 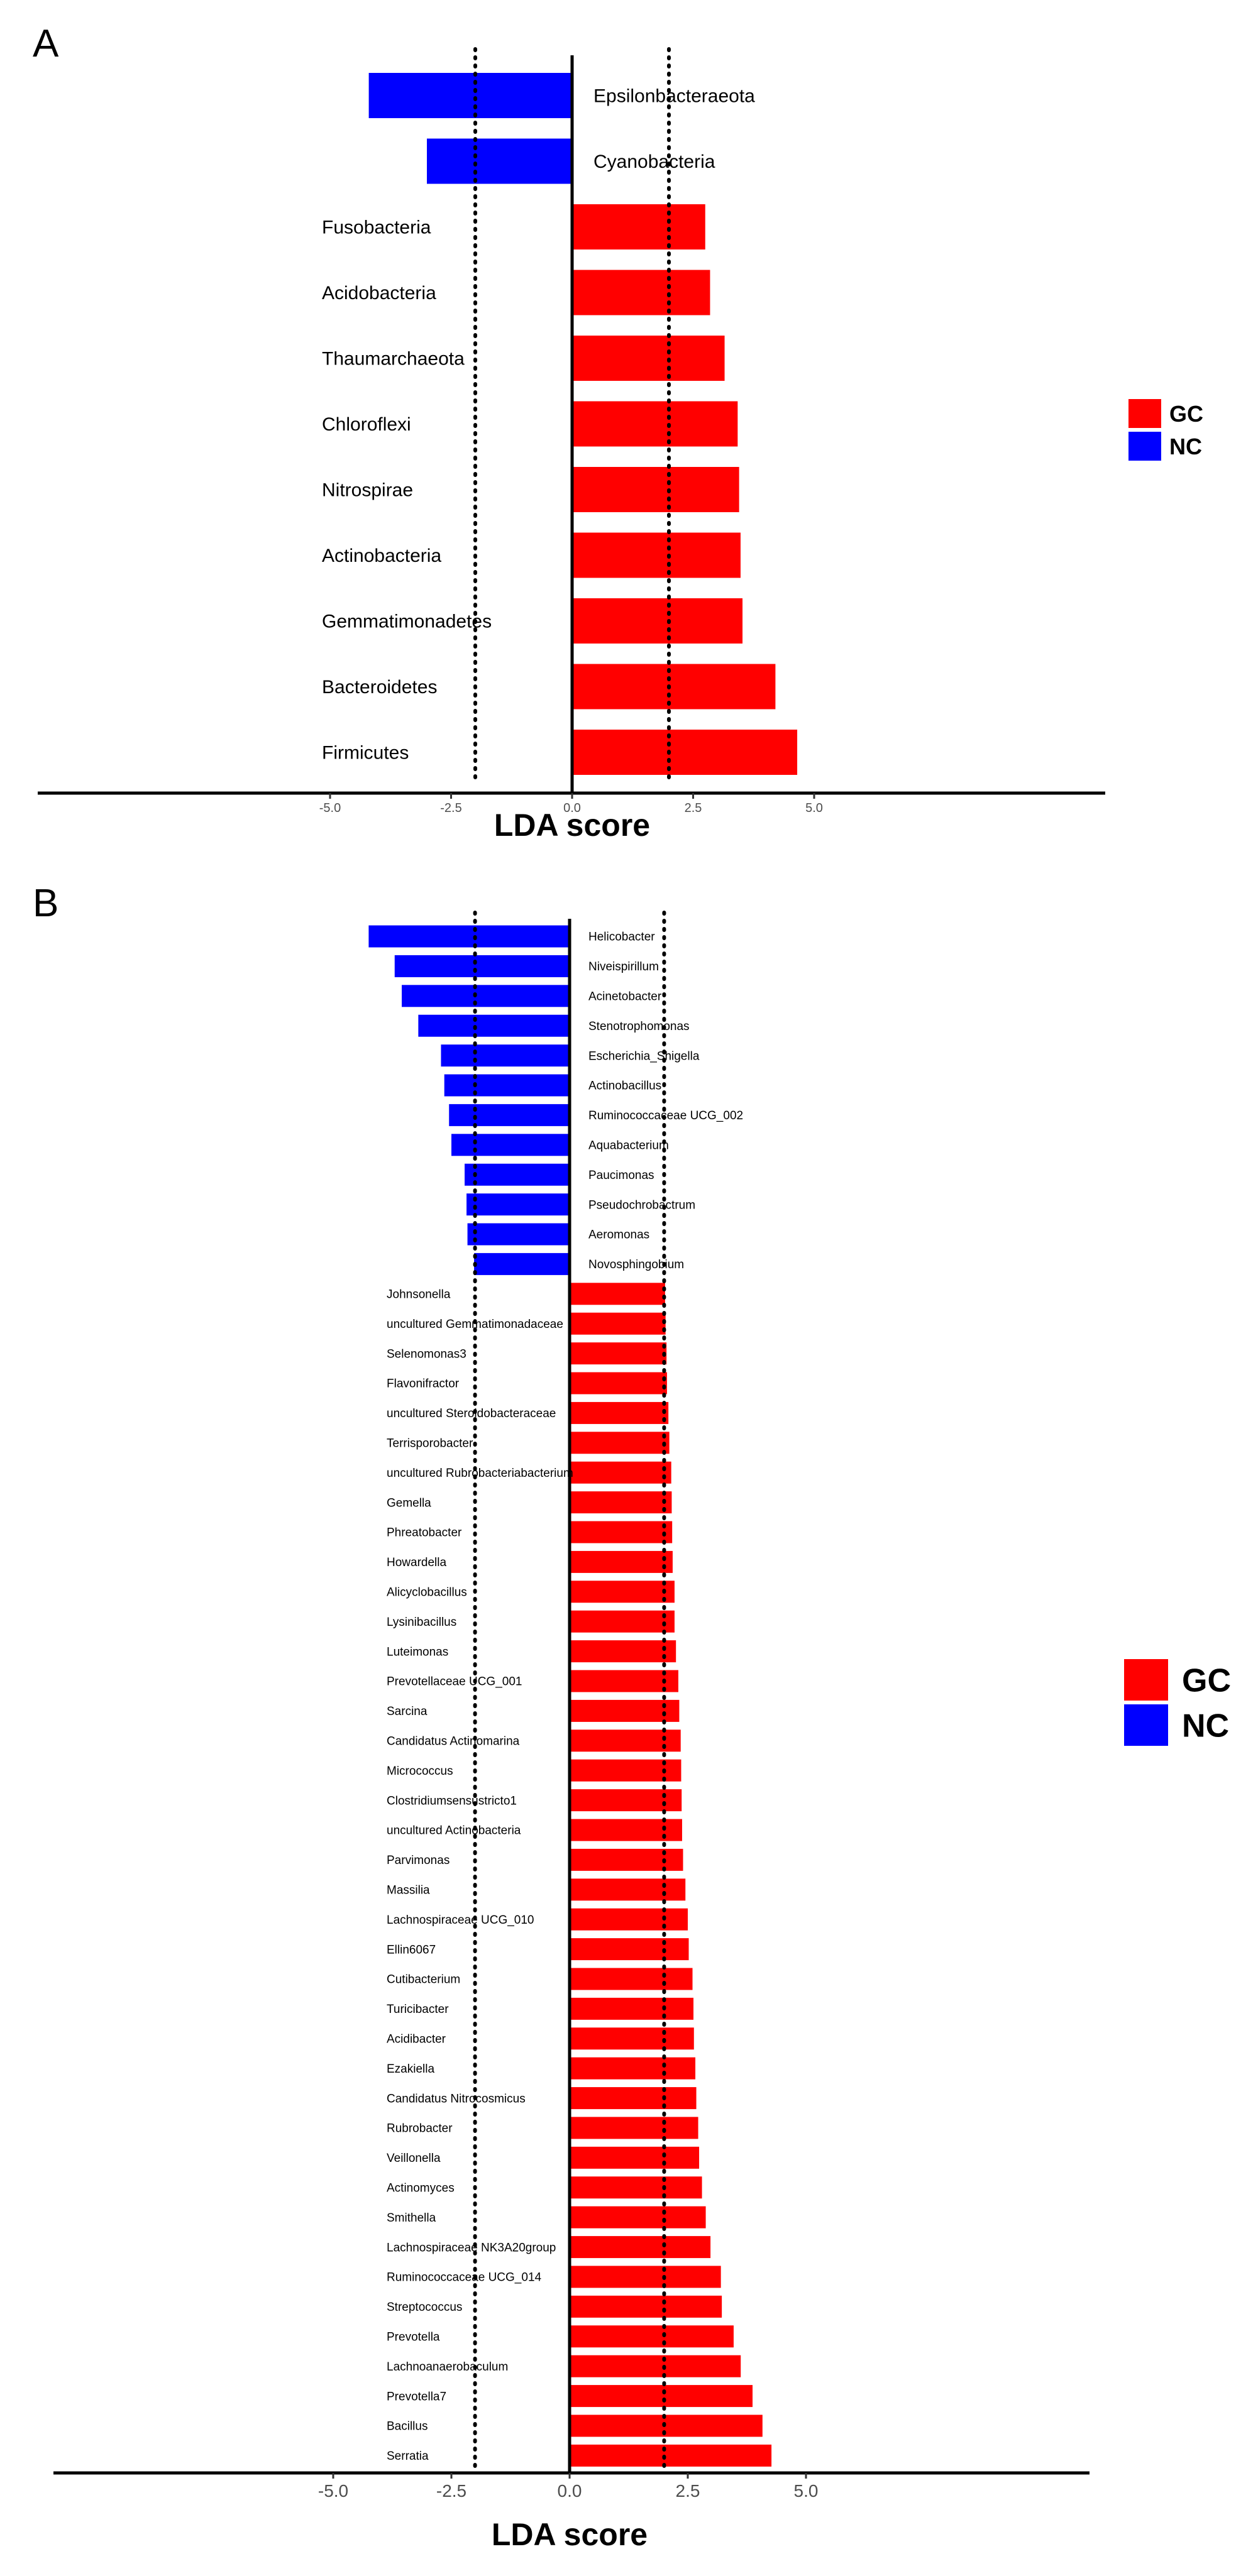 I want to click on bar-acidobacteria, so click(x=641, y=292).